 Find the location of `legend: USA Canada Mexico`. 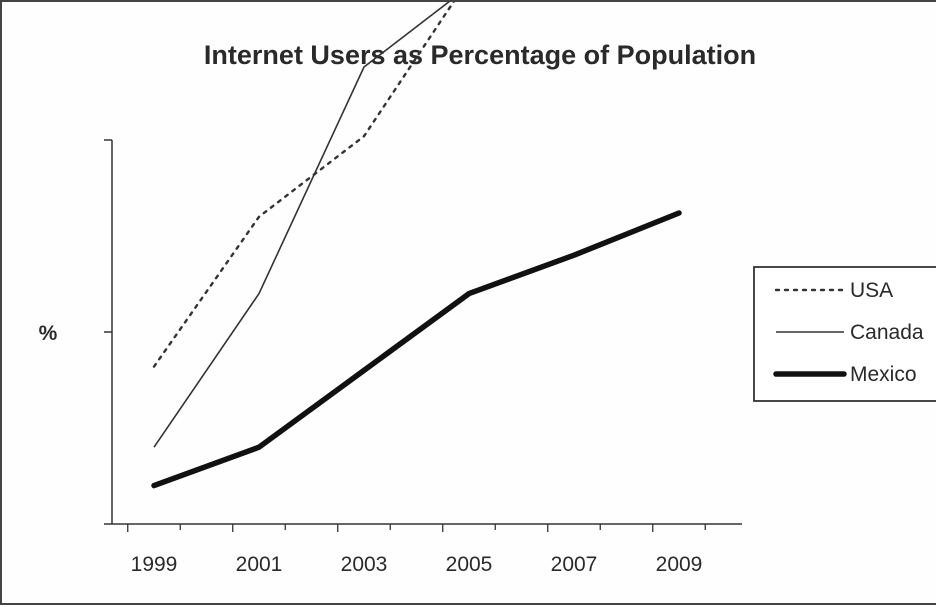

legend: USA Canada Mexico is located at coordinates (844, 334).